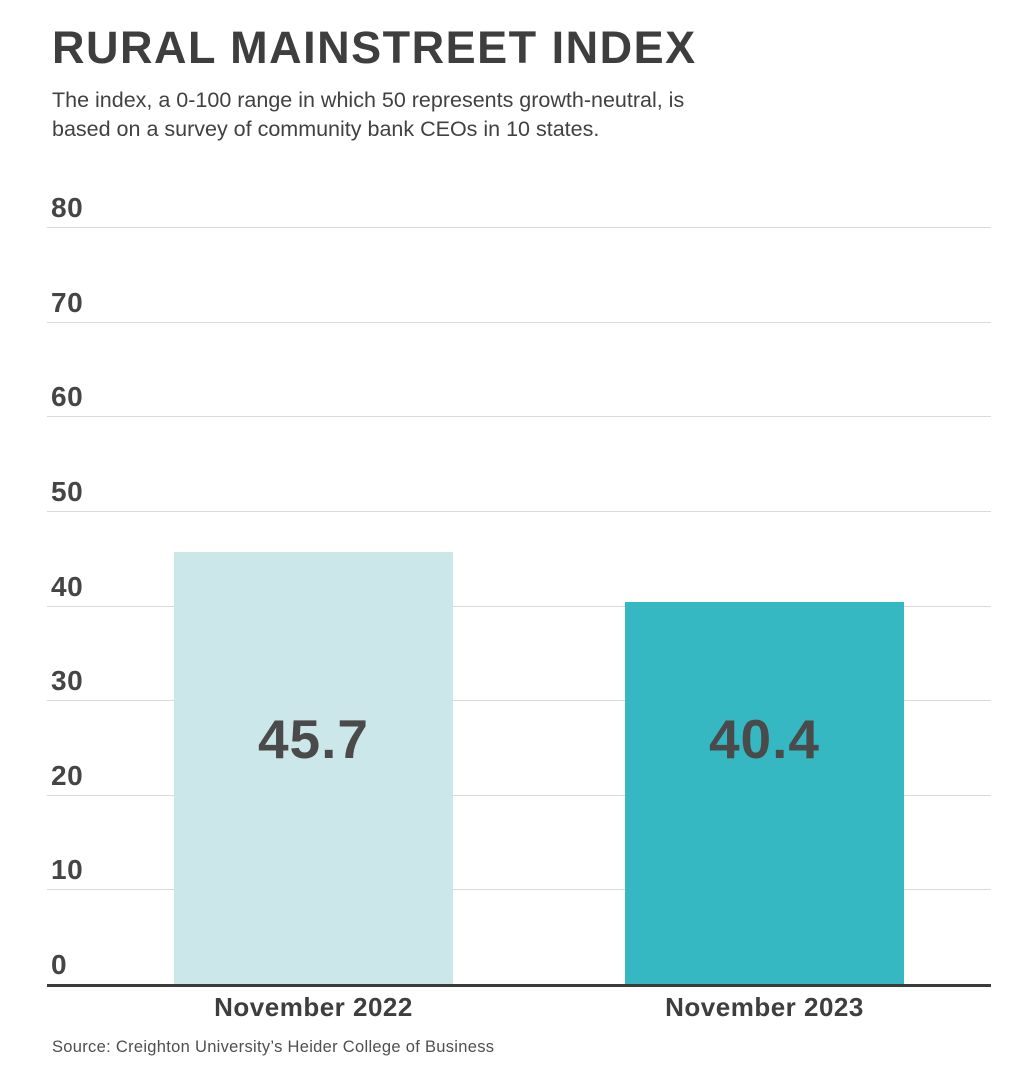  I want to click on y-tick-label-0: 0, so click(59, 964).